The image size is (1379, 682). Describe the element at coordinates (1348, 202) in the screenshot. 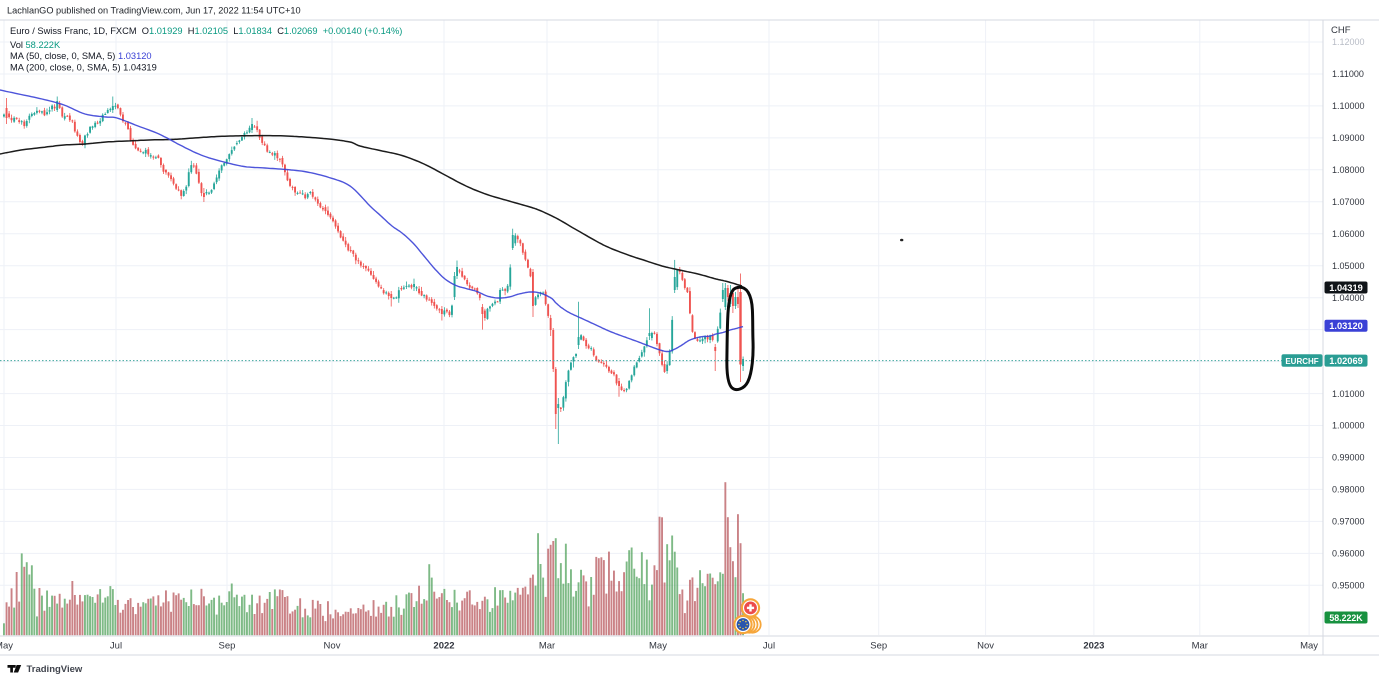

I see `svg-text: 1.07000` at that location.